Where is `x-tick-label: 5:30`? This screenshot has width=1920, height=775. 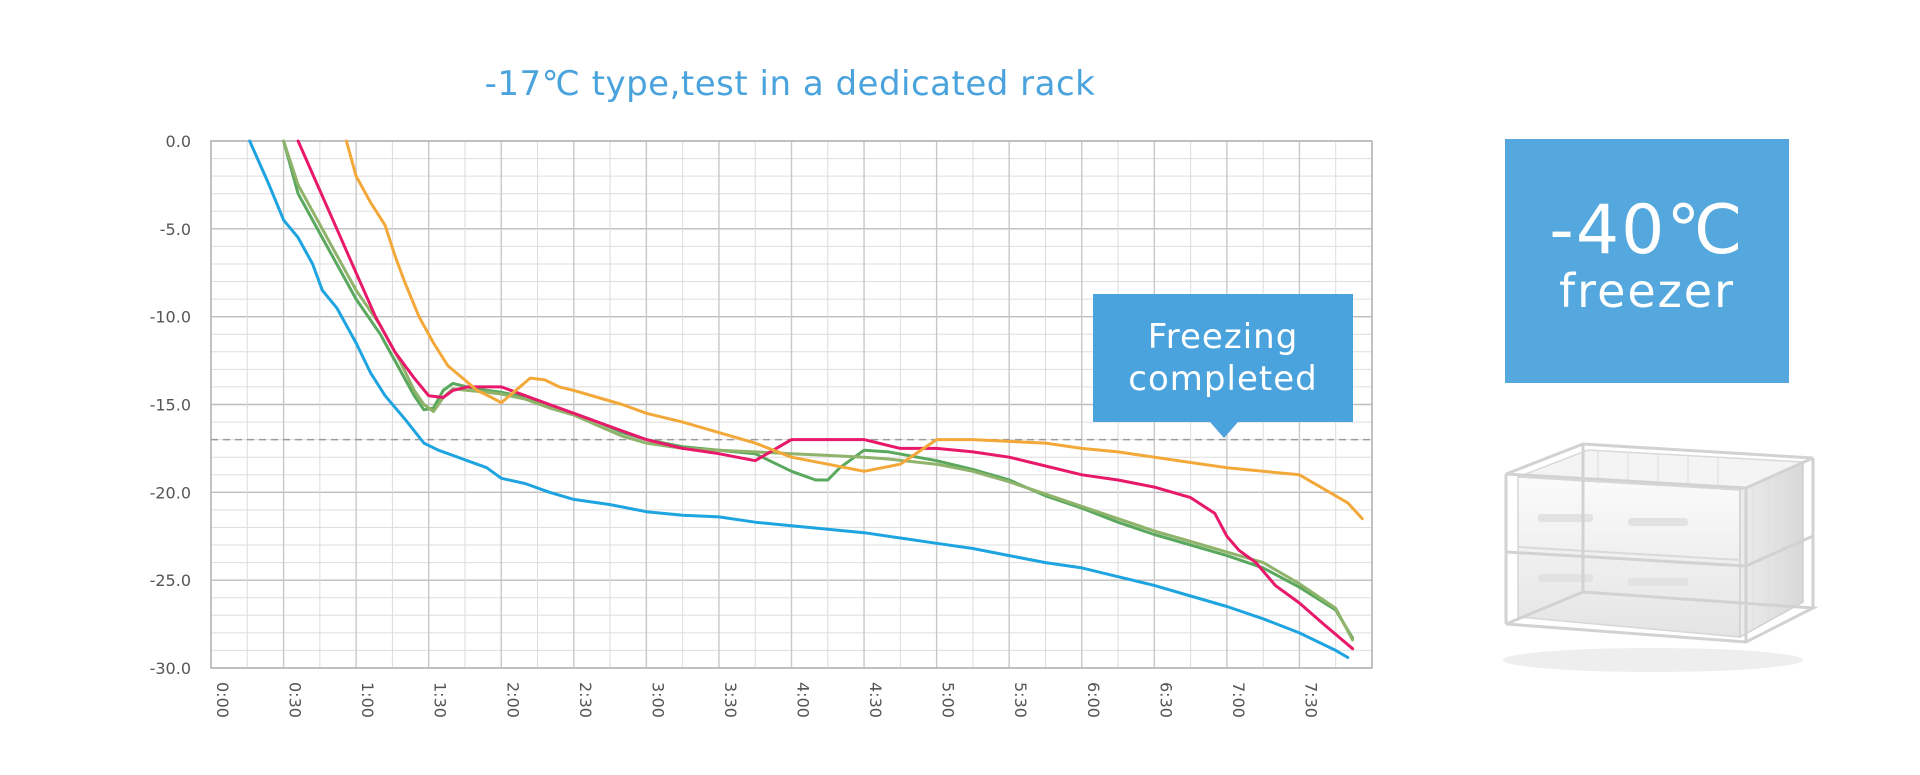
x-tick-label: 5:30 is located at coordinates (1020, 700).